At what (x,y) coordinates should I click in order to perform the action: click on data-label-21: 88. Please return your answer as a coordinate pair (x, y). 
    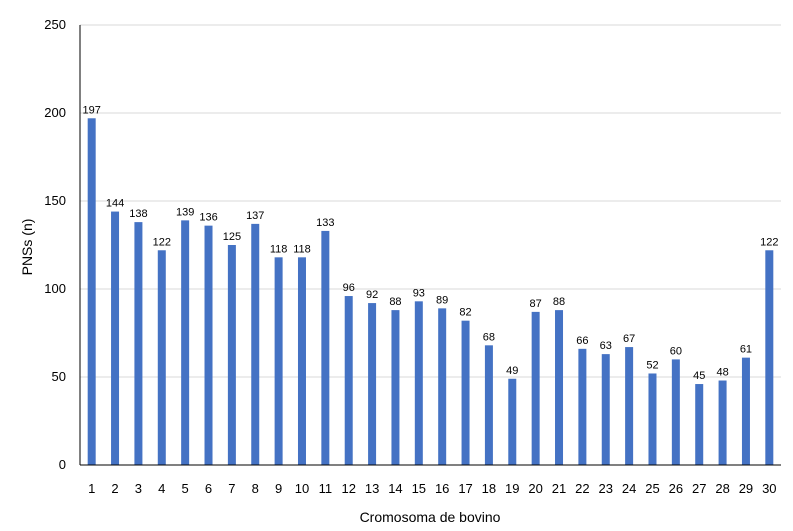
    Looking at the image, I should click on (559, 302).